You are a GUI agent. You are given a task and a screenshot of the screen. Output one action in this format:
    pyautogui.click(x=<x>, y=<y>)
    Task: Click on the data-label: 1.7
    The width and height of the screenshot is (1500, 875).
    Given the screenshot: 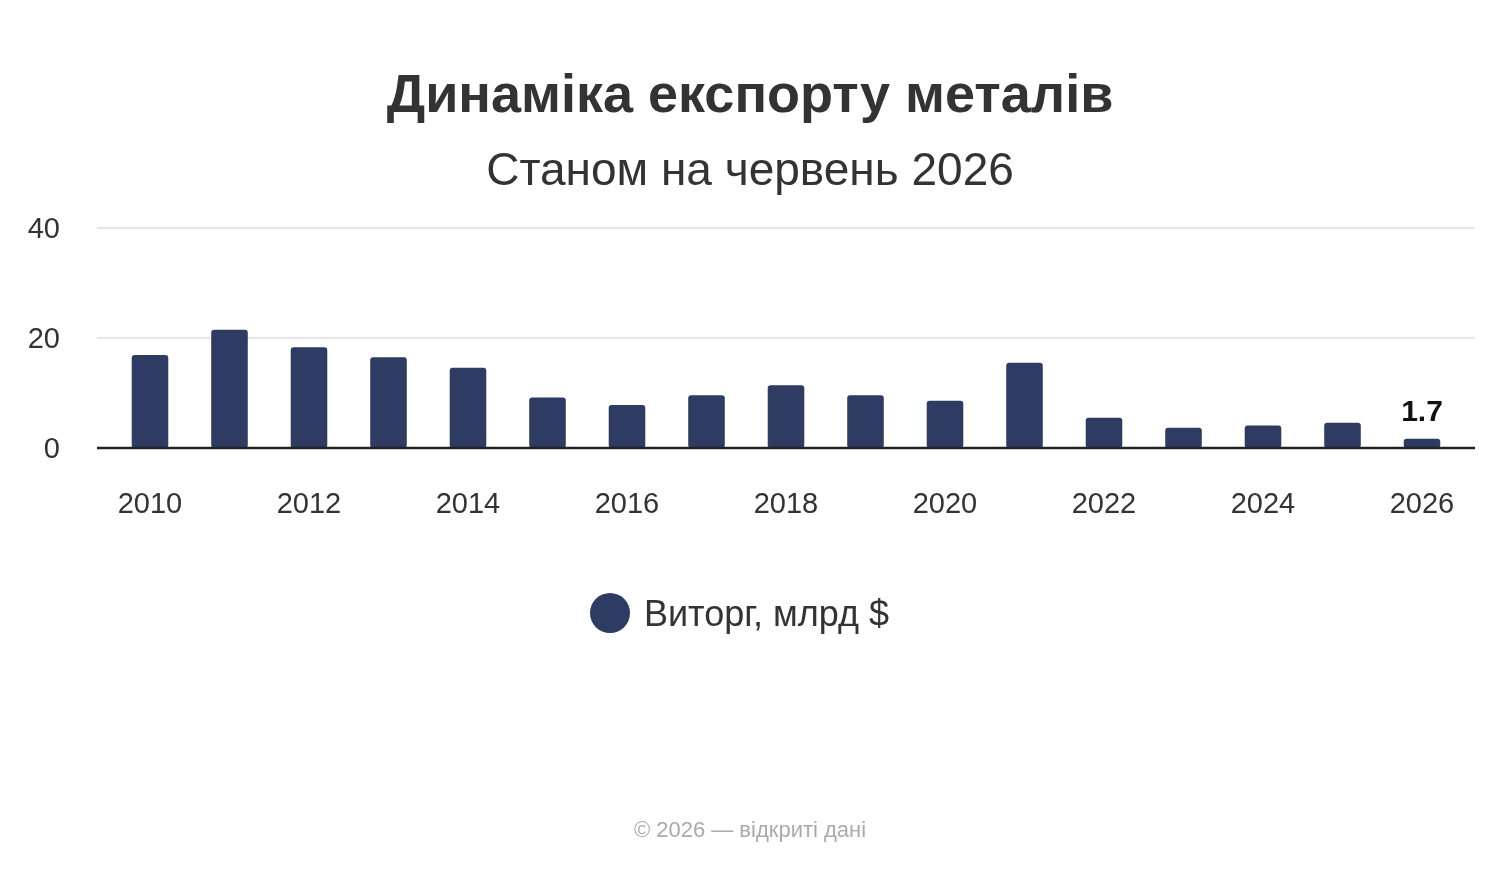 What is the action you would take?
    pyautogui.click(x=1422, y=410)
    